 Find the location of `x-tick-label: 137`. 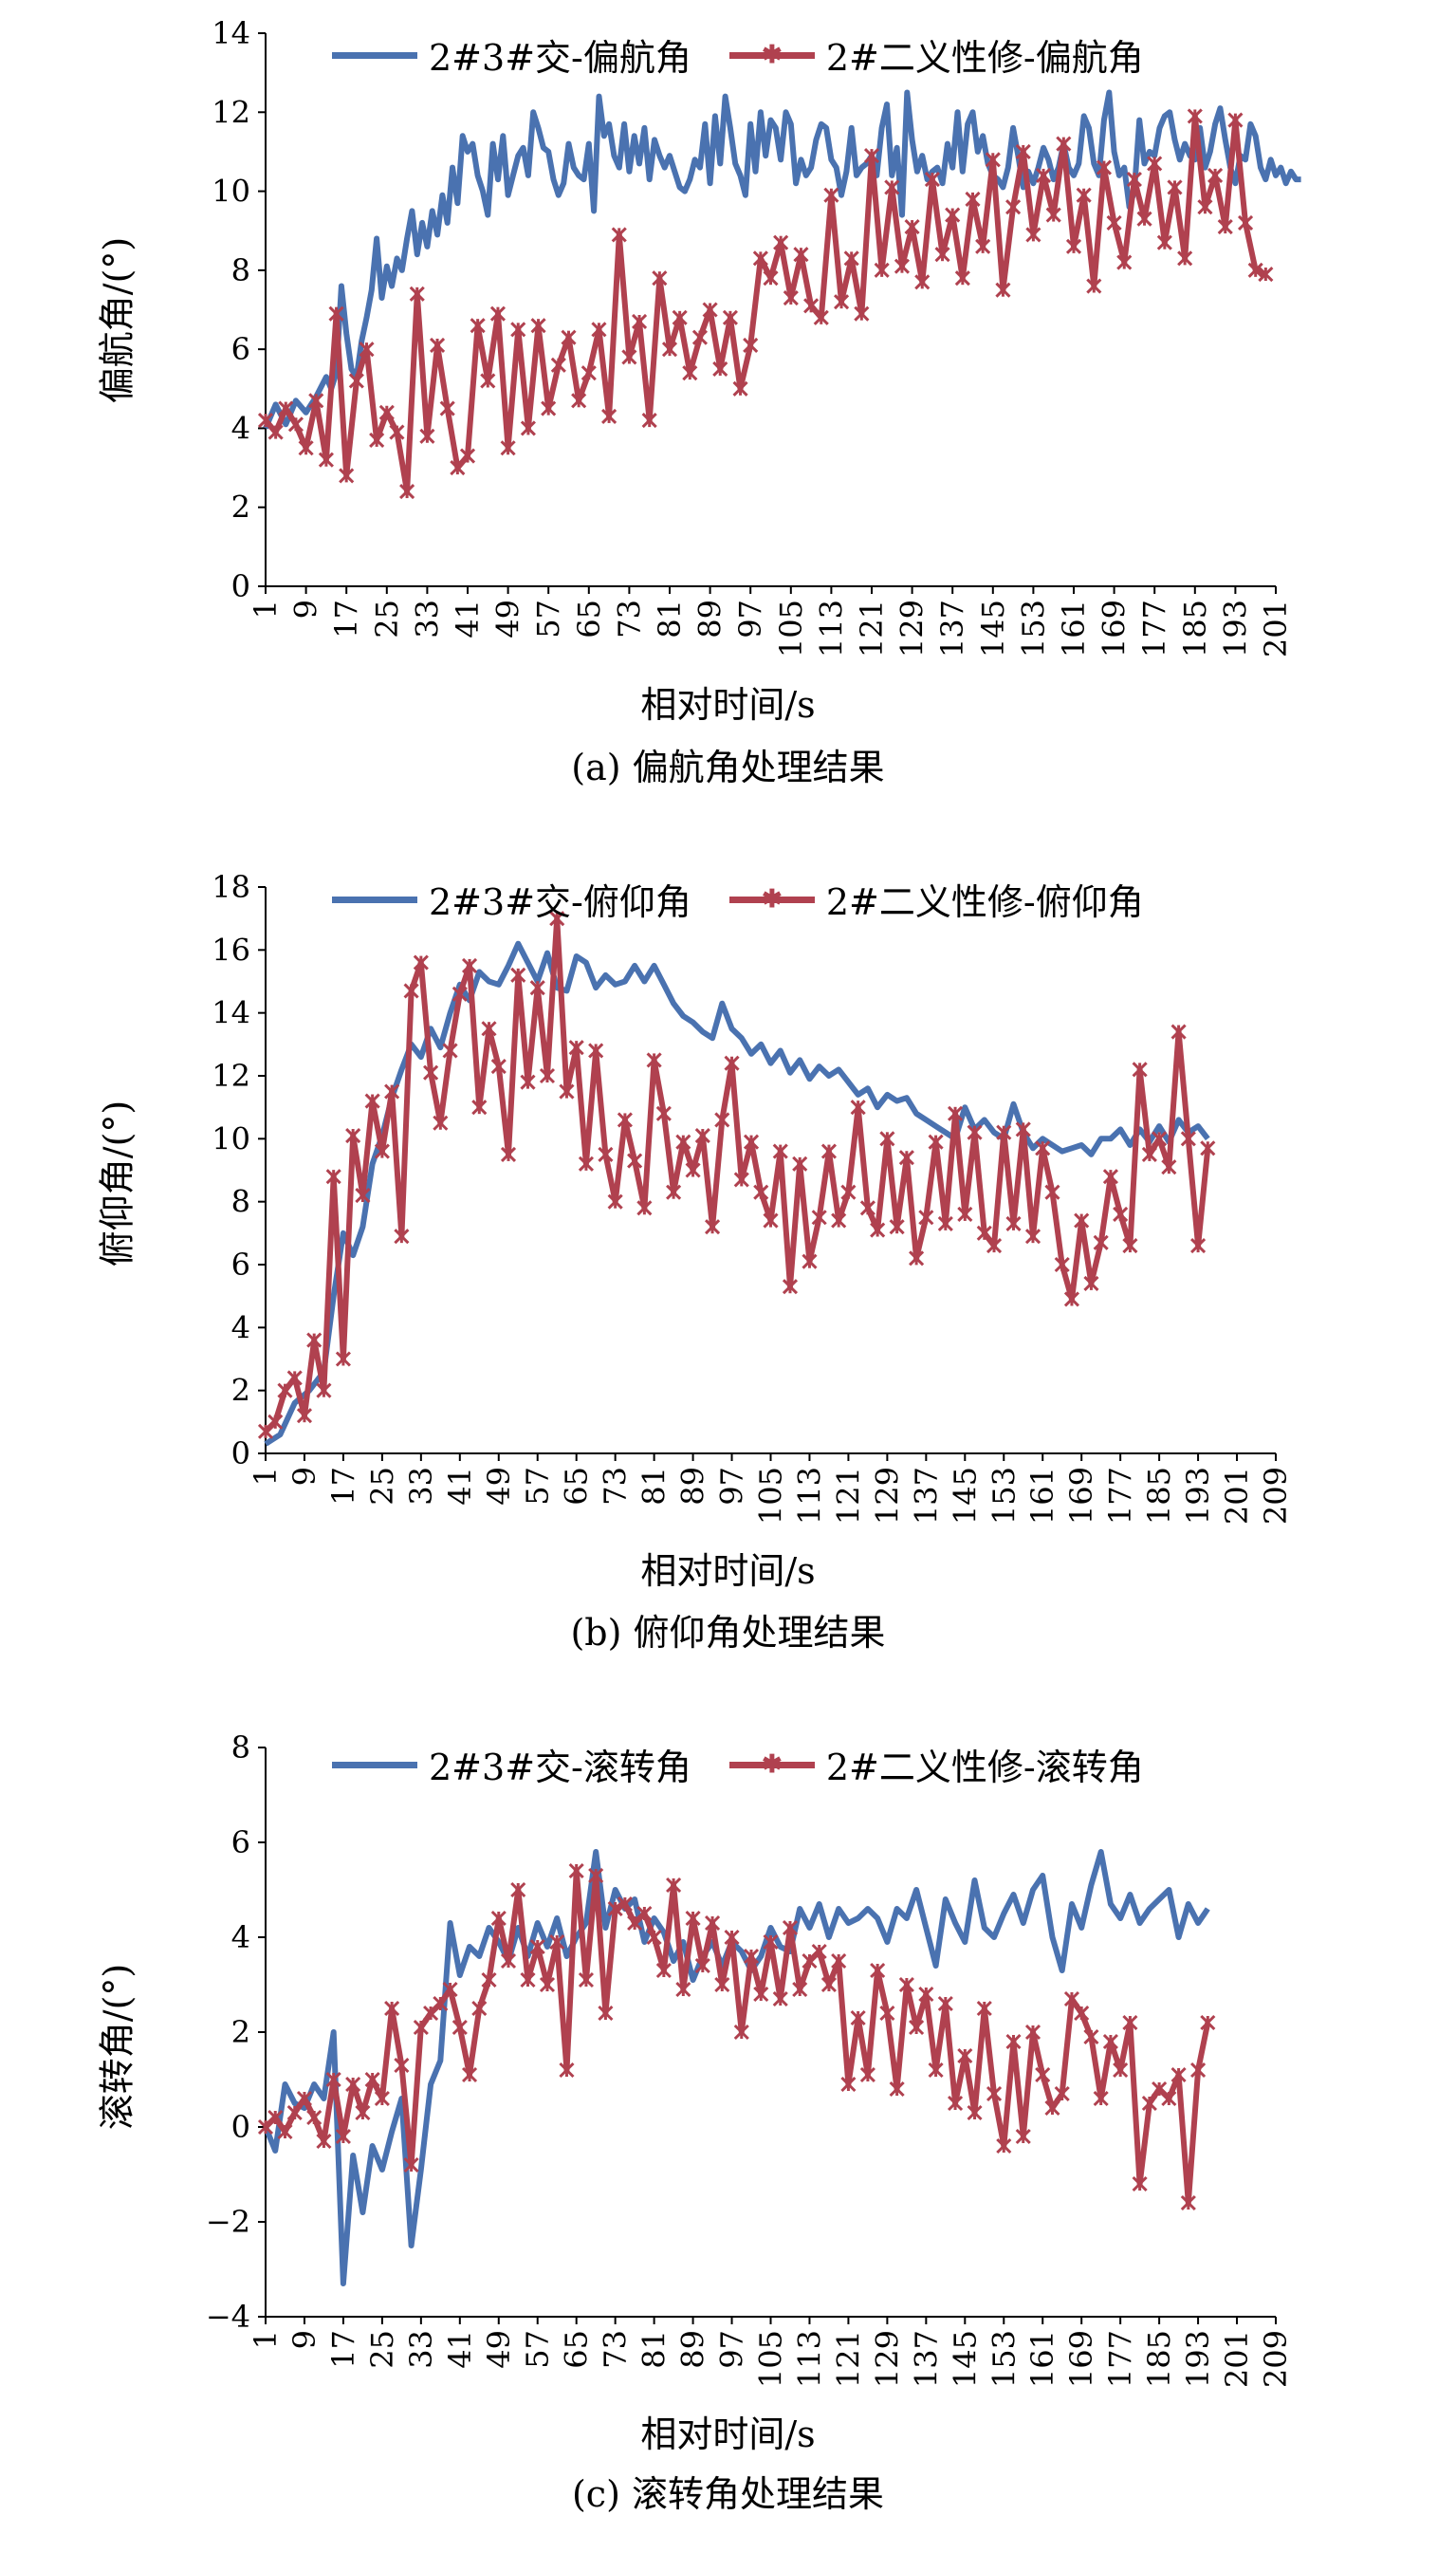

x-tick-label: 137 is located at coordinates (926, 1496).